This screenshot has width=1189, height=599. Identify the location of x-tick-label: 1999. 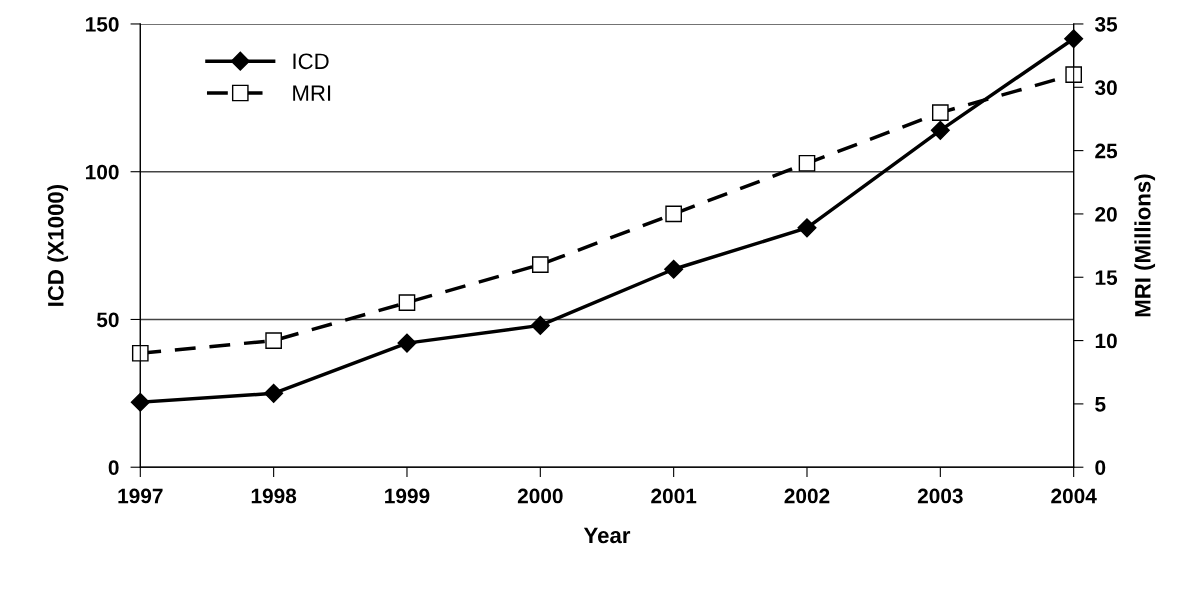
(407, 496).